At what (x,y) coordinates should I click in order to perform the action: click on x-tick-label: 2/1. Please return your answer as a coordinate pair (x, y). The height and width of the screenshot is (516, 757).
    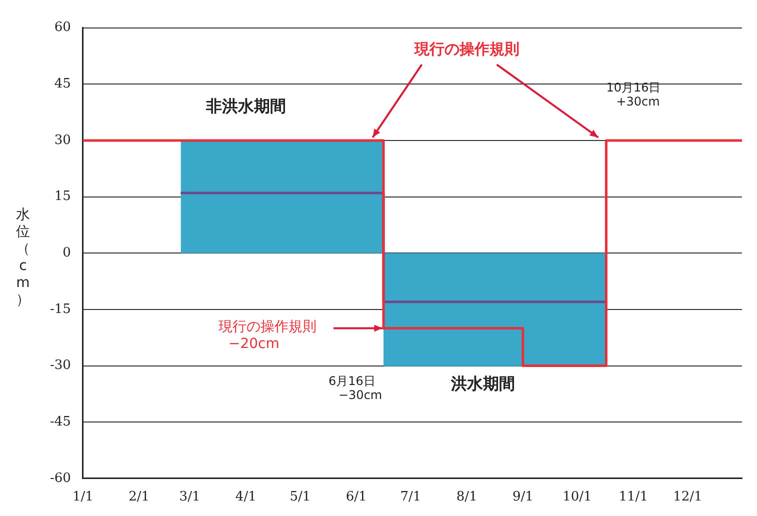
    Looking at the image, I should click on (139, 497).